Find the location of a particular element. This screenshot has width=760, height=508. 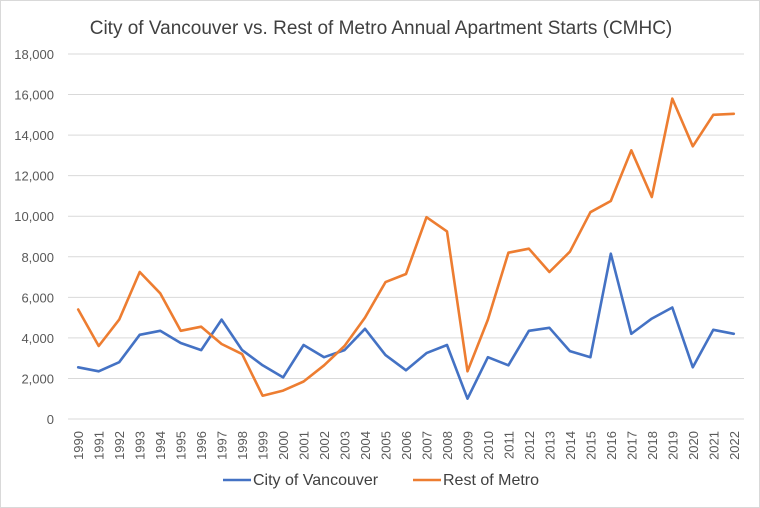

x-tick-label: 1995 is located at coordinates (181, 445).